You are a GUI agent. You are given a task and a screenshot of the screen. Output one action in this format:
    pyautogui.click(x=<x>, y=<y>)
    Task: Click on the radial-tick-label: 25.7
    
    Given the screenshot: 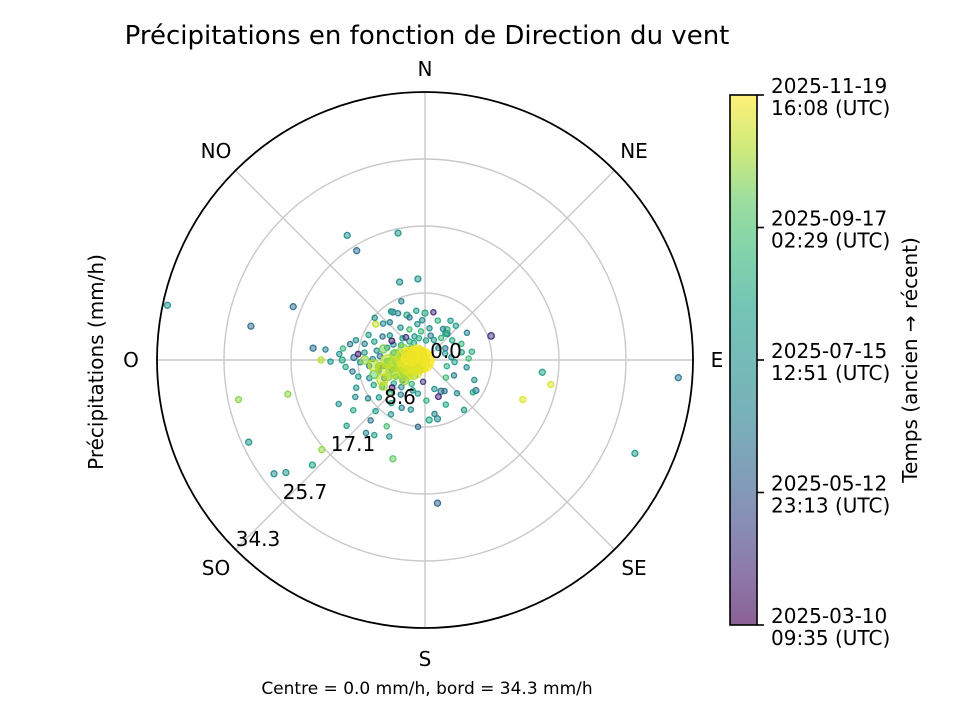 What is the action you would take?
    pyautogui.click(x=305, y=492)
    